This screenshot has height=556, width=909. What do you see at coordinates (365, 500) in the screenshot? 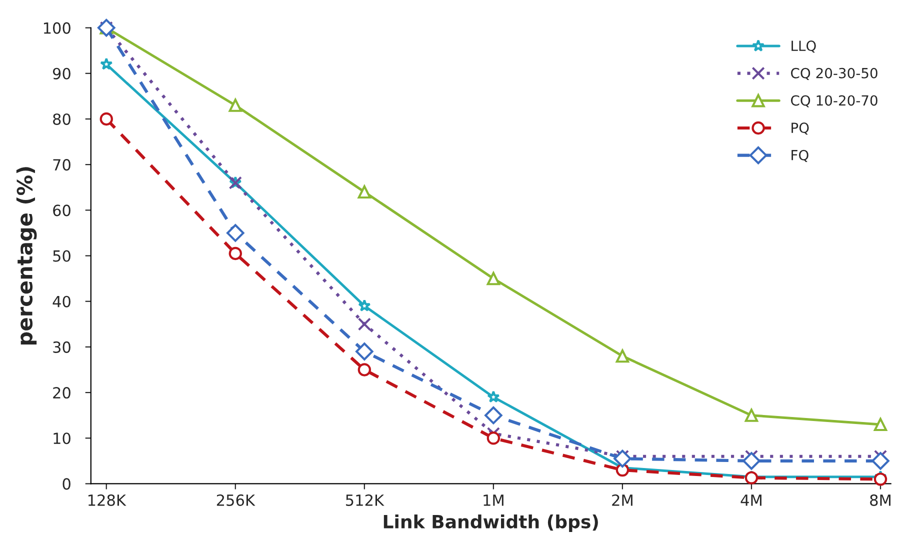
I see `x-tick-label: 512K` at bounding box center [365, 500].